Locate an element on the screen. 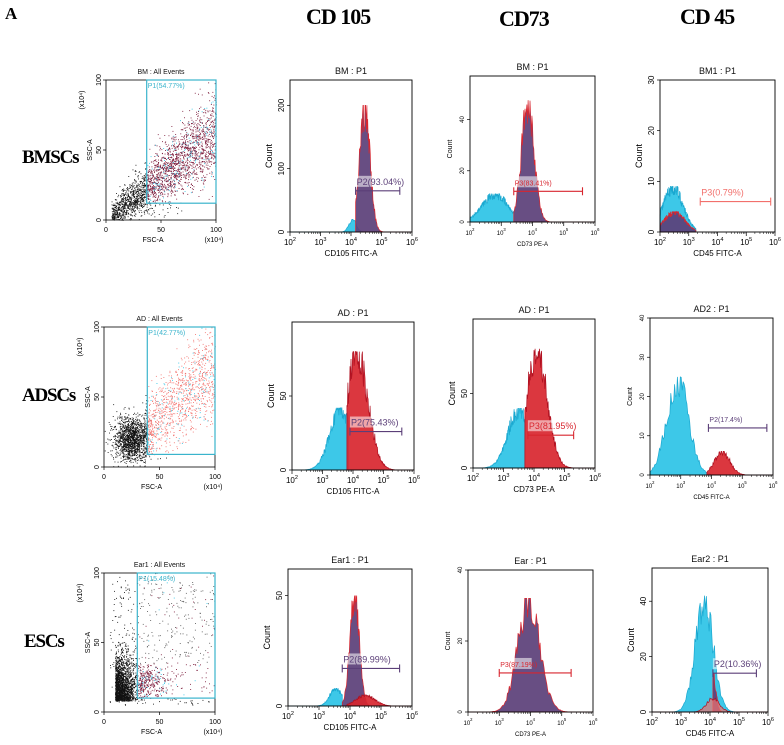 This screenshot has height=745, width=784. x-tick-label: 105 is located at coordinates (381, 242).